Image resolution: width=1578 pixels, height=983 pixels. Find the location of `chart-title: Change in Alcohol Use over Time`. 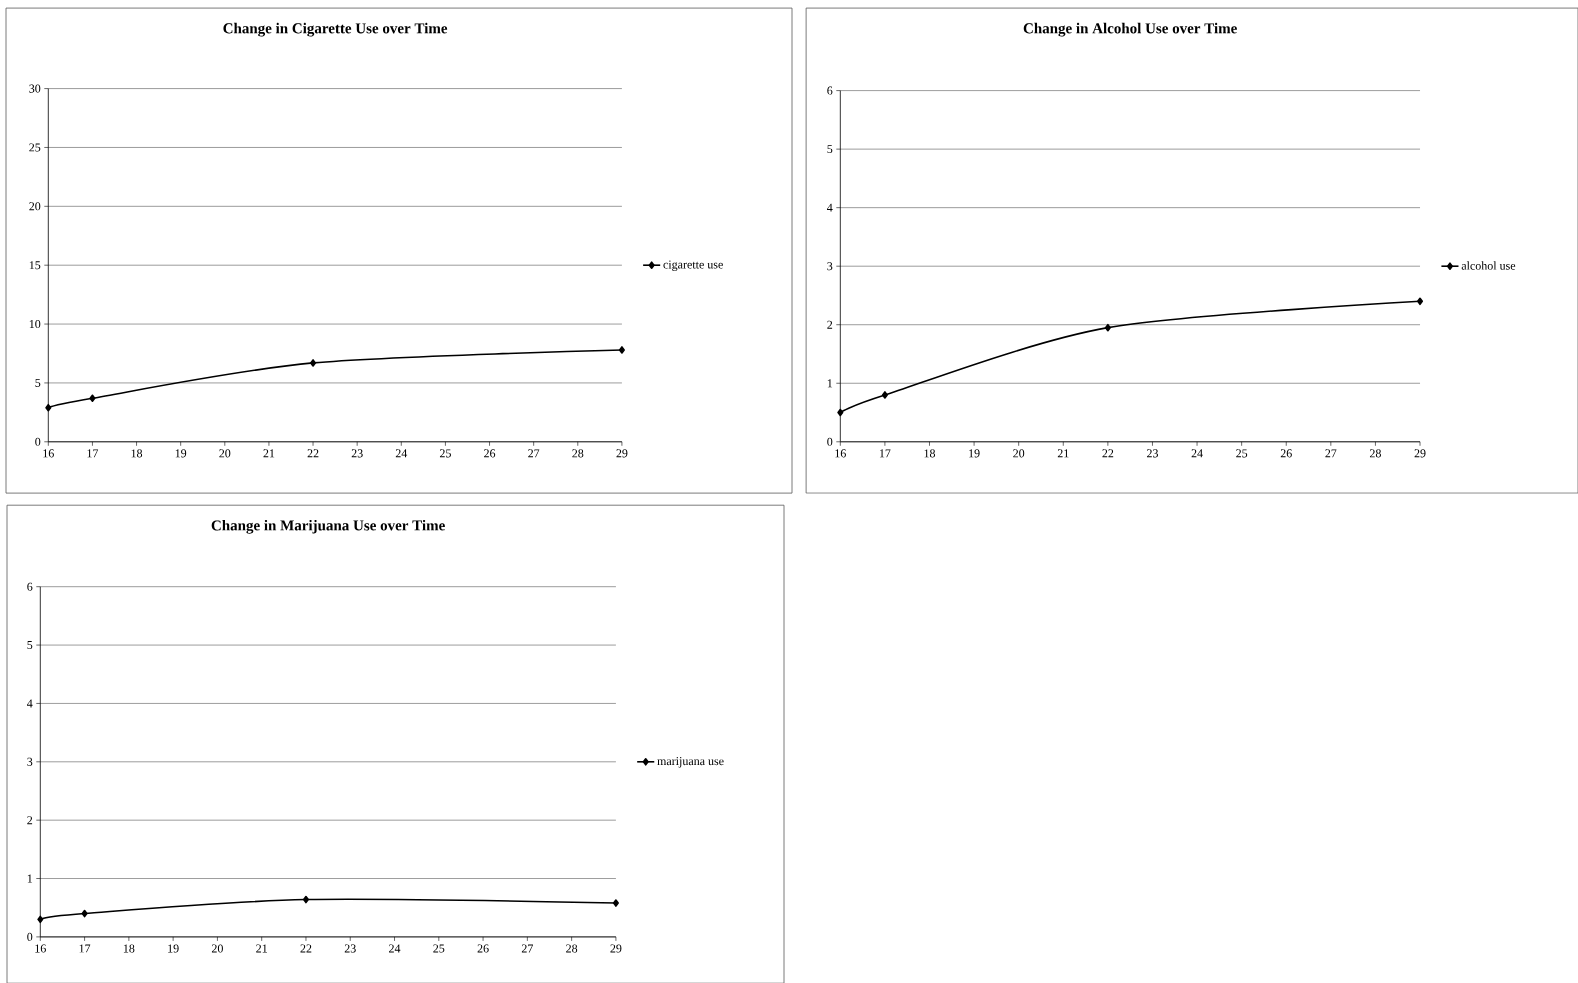

chart-title: Change in Alcohol Use over Time is located at coordinates (1130, 29).